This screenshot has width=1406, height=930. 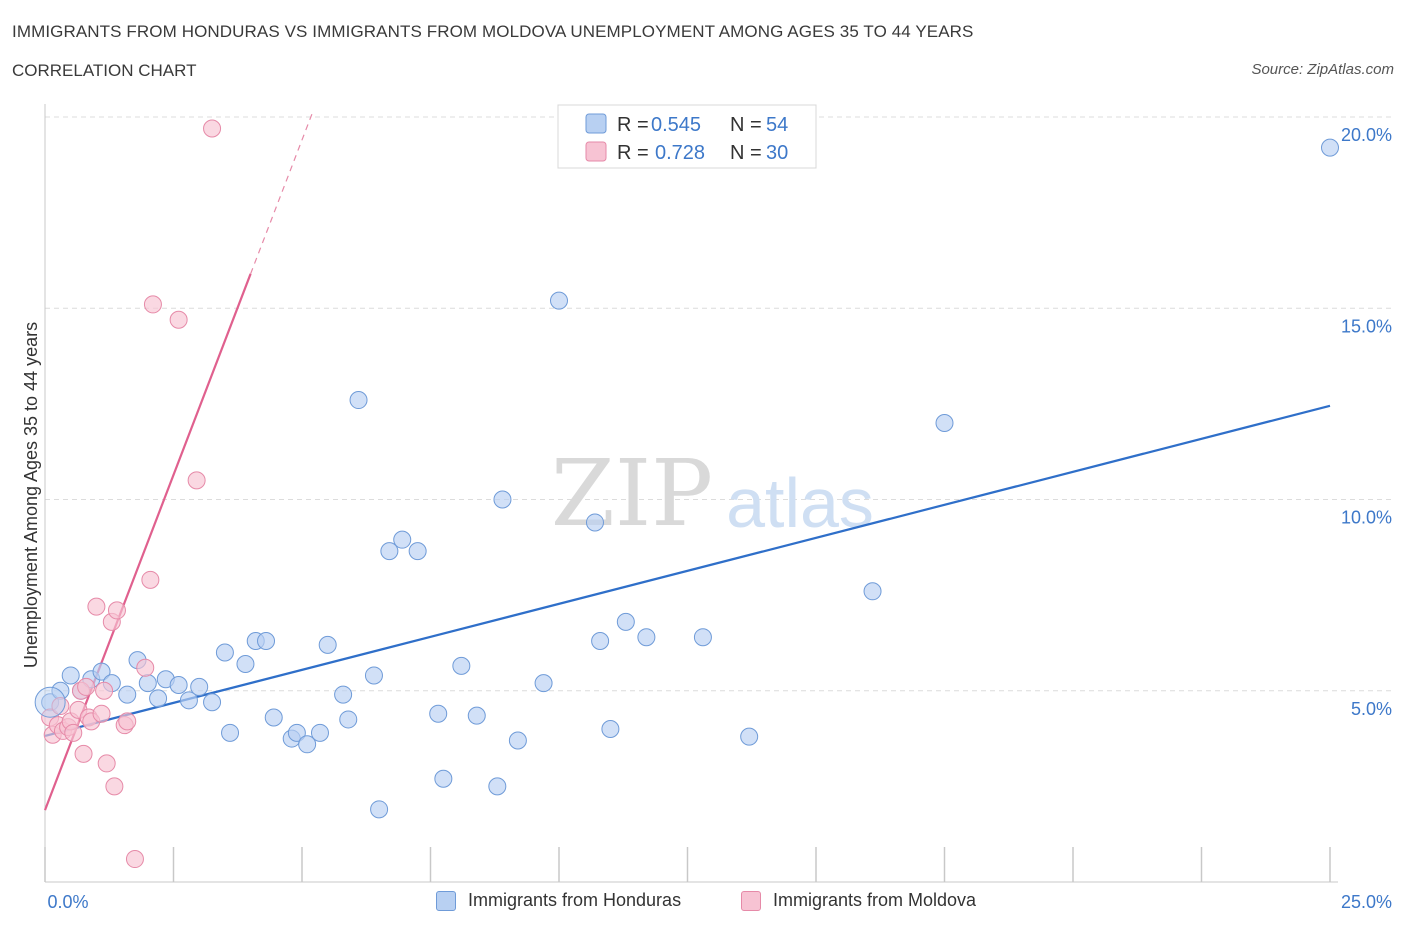 I want to click on legend-item-moldova: Immigrants from Moldova, so click(x=858, y=900).